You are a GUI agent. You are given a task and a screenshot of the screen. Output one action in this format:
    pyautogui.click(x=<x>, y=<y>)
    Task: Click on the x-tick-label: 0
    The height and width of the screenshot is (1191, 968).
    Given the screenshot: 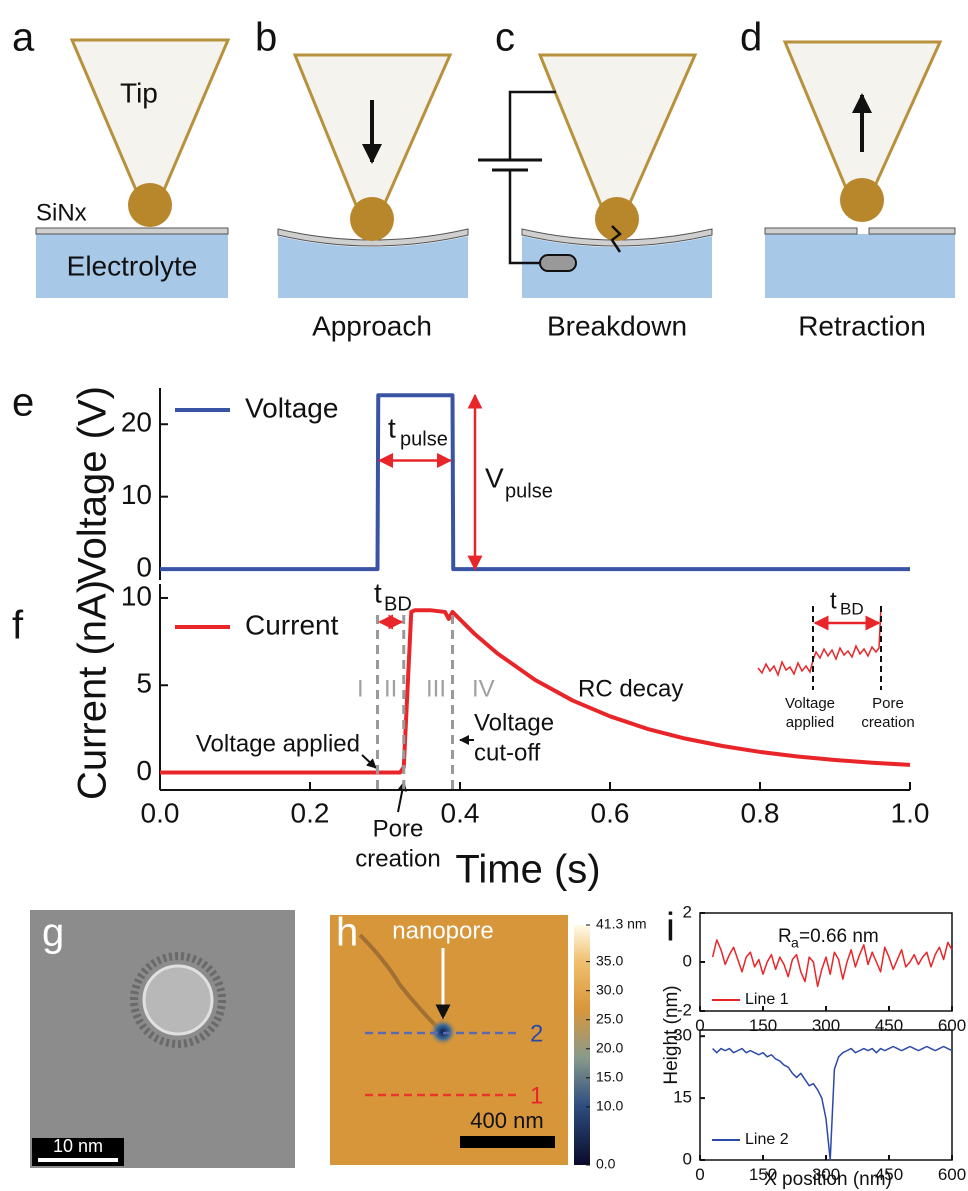 What is the action you would take?
    pyautogui.click(x=699, y=1174)
    